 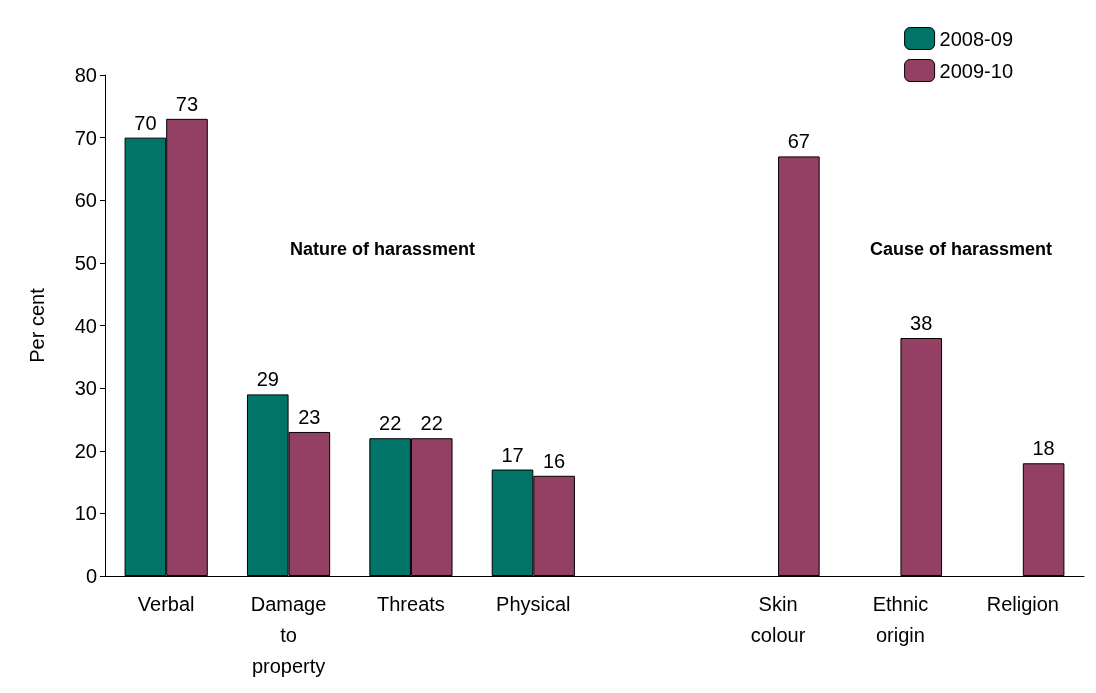 I want to click on annotation: Cause of harassment, so click(x=961, y=249).